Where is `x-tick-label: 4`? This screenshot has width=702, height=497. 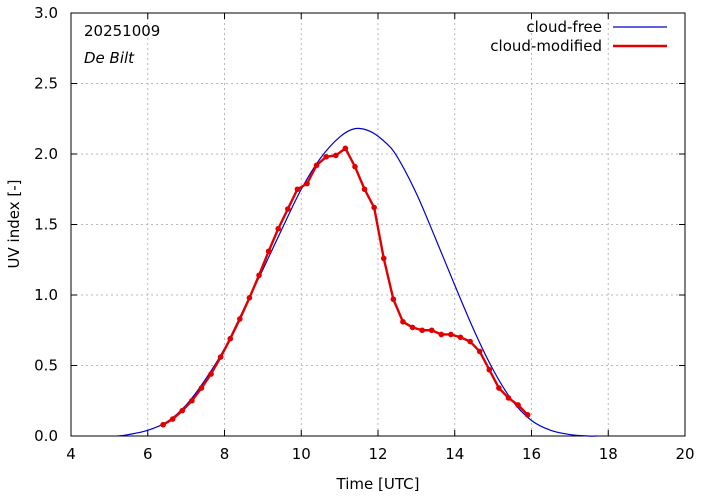
x-tick-label: 4 is located at coordinates (71, 454).